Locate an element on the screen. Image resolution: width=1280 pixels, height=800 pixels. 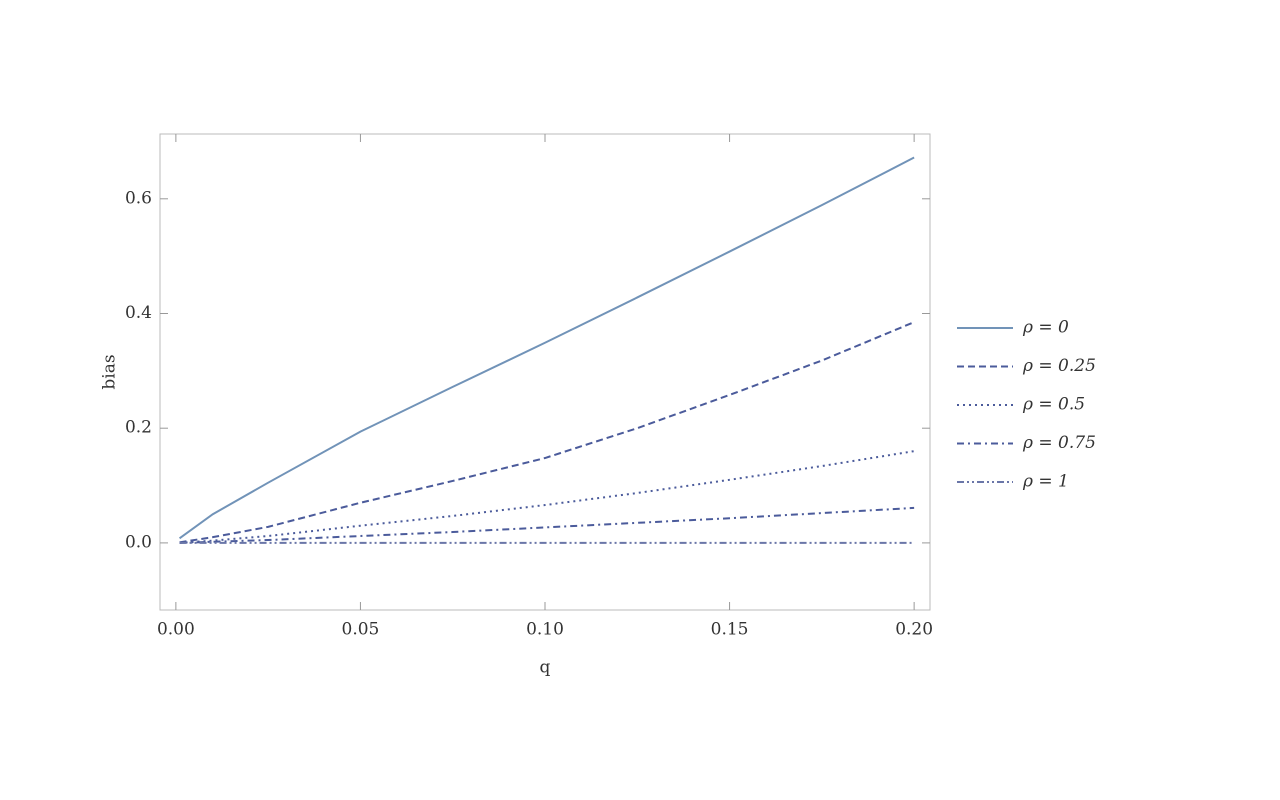
y-tick-label: 0.2 is located at coordinates (138, 428).